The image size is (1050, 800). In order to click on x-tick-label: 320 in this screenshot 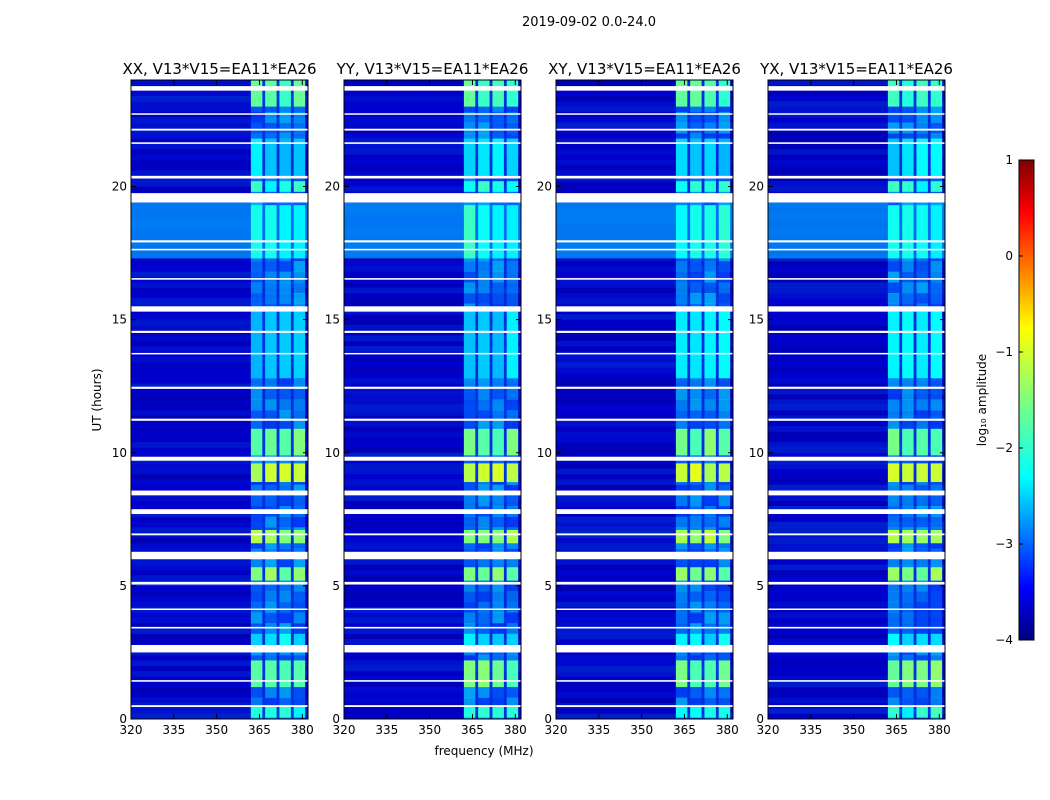, I will do `click(344, 730)`.